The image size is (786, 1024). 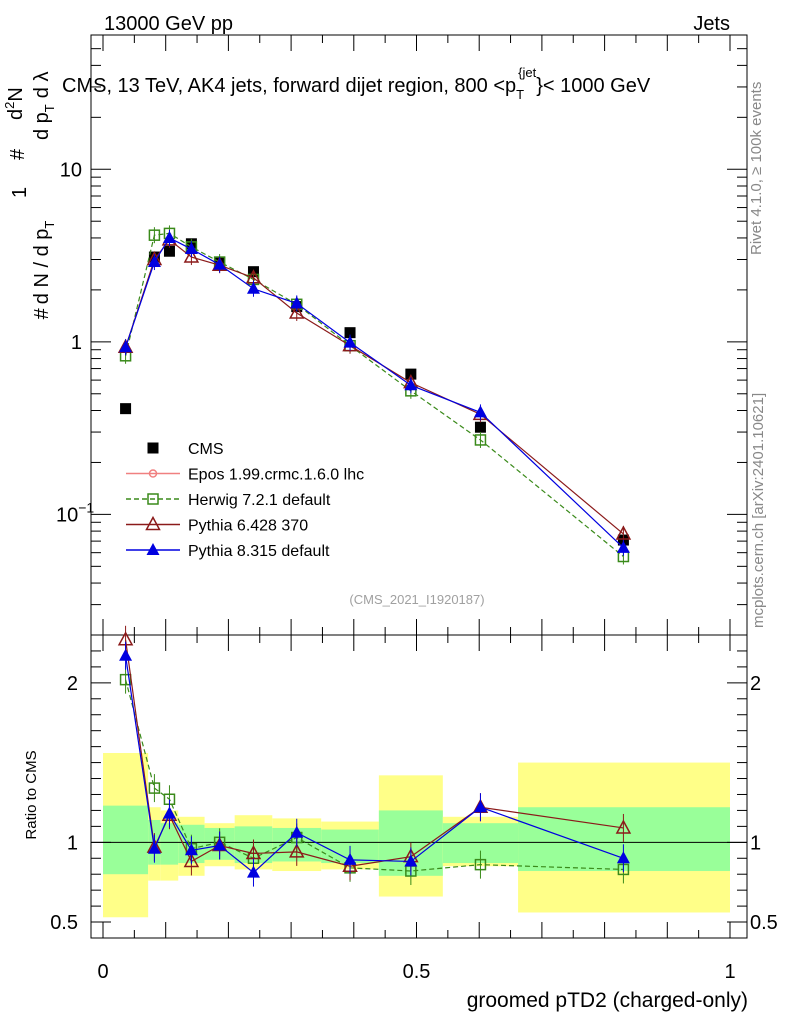 I want to click on ratio-y-tick-label-right: 0.5, so click(x=764, y=923).